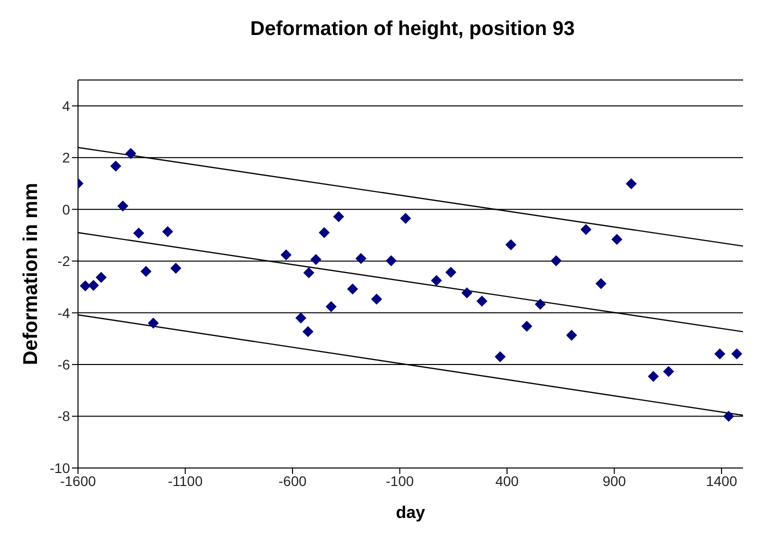 The image size is (765, 556). What do you see at coordinates (64, 261) in the screenshot?
I see `y-tick-label: -2` at bounding box center [64, 261].